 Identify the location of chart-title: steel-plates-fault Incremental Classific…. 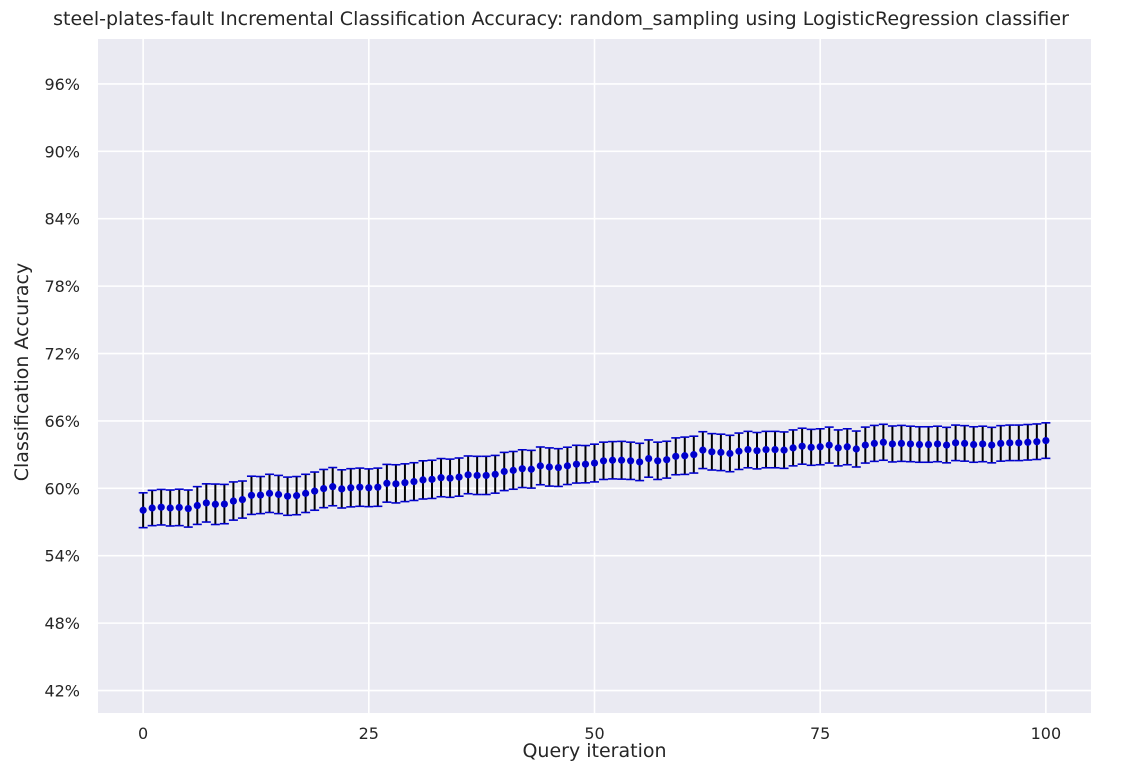
(561, 19).